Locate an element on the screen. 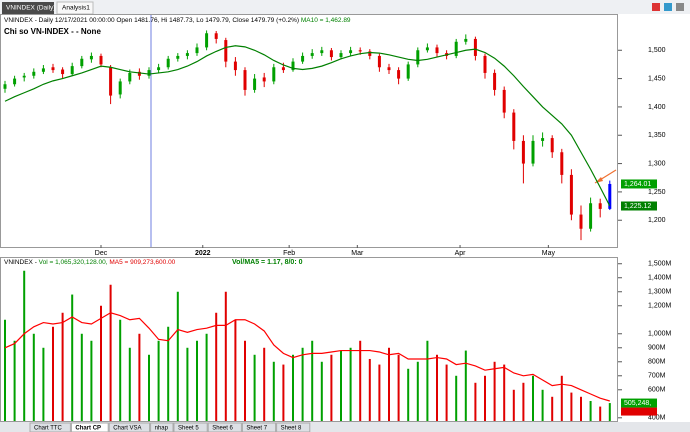 Image resolution: width=690 pixels, height=432 pixels. sheet-tab-label: Sheet 7 is located at coordinates (256, 429).